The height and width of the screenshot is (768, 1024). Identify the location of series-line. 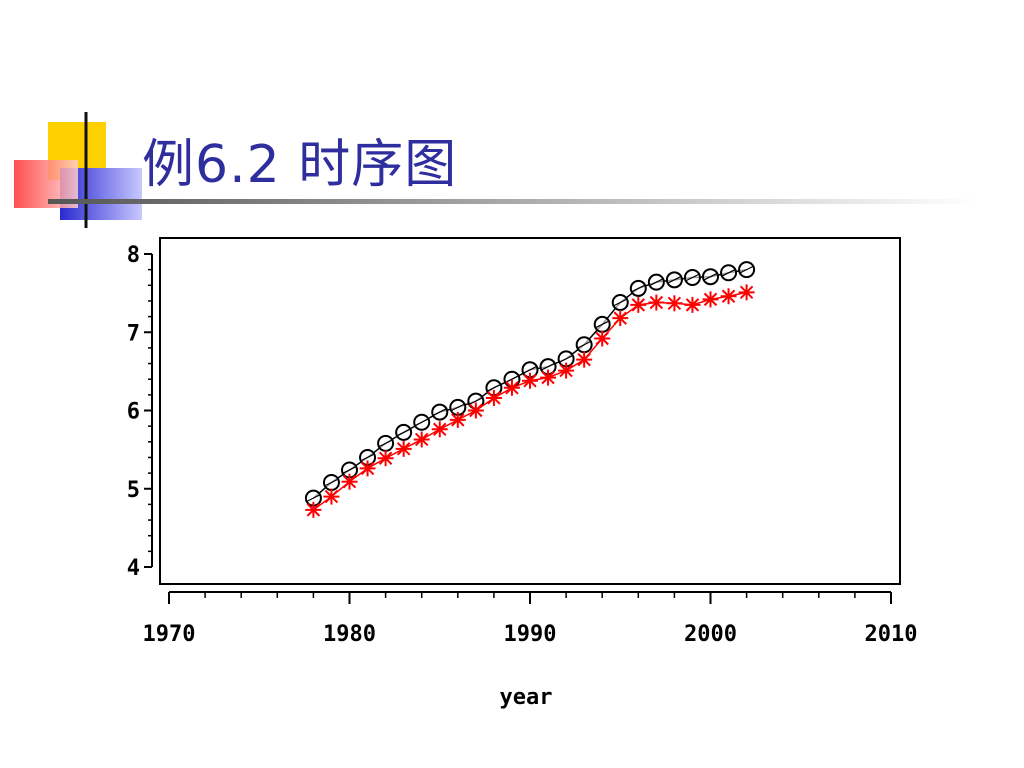
(529, 401).